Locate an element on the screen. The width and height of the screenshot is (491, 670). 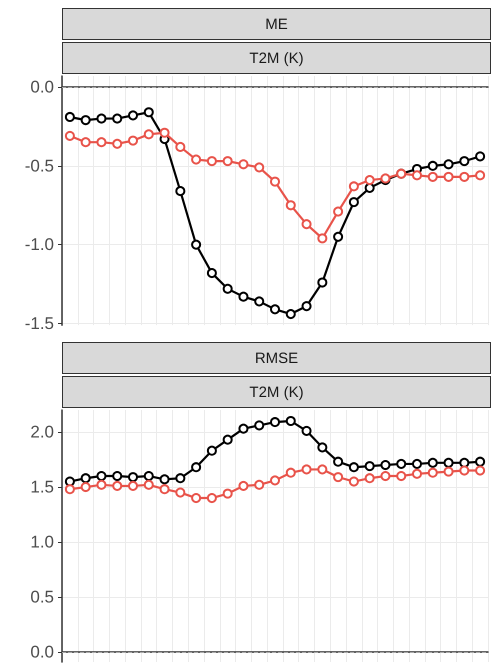
y-tick-label: 0.0 is located at coordinates (42, 87).